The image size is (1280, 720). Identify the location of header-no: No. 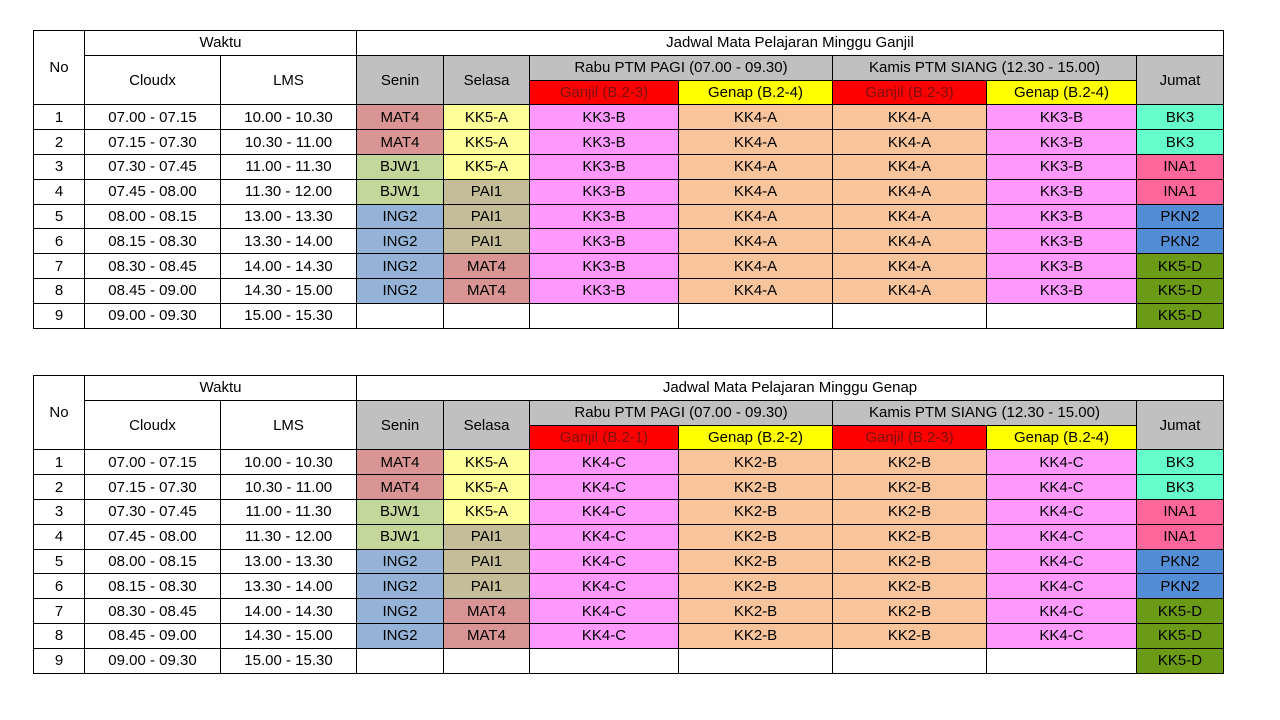
(59, 67).